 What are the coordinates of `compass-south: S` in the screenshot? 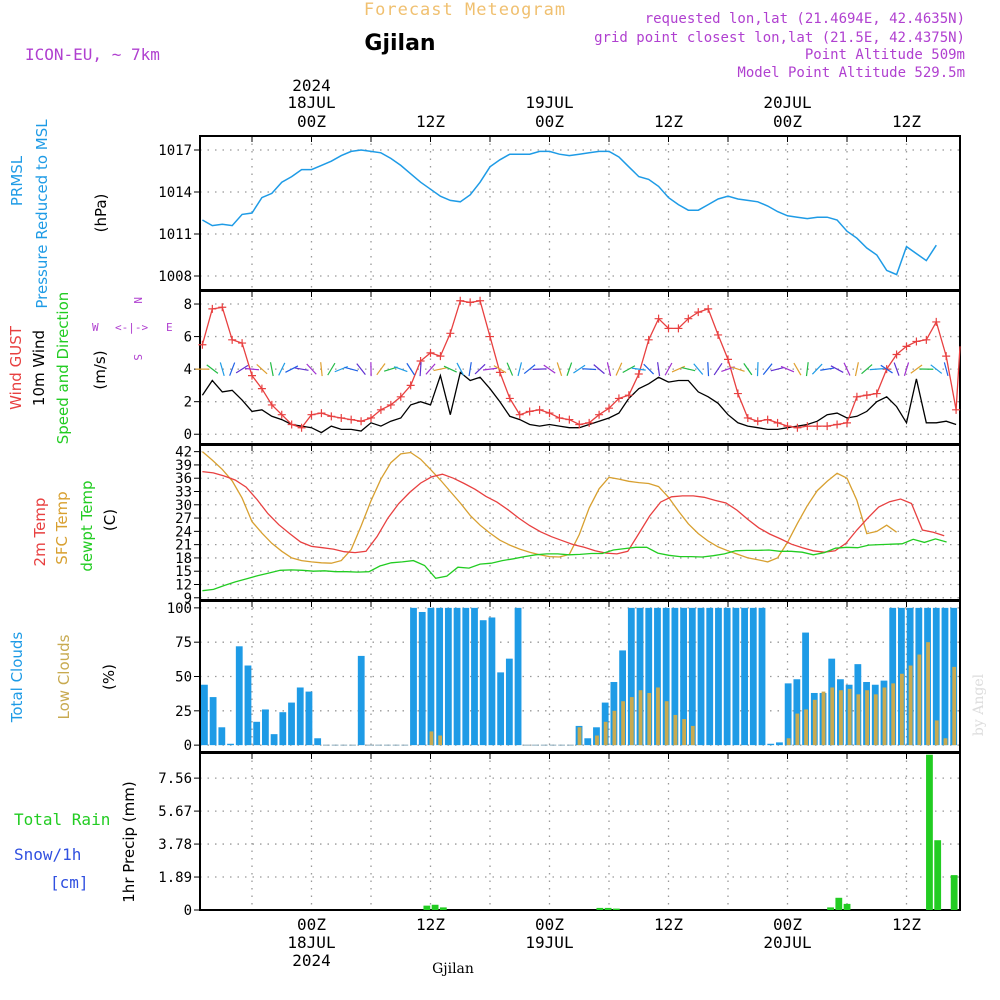 It's located at (137, 357).